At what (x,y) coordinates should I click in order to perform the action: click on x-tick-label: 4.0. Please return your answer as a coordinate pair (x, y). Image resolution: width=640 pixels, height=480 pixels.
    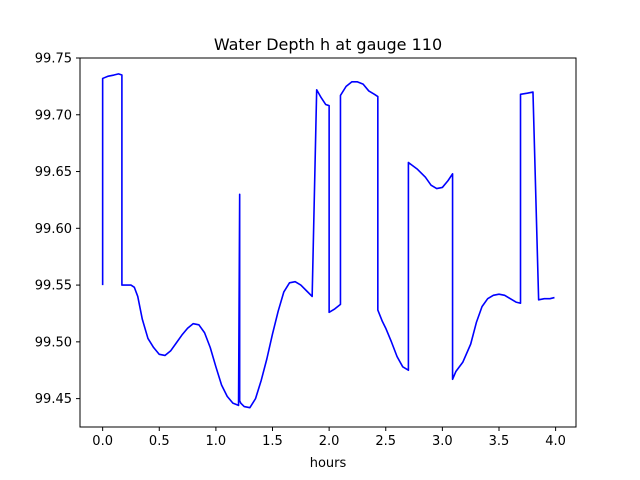
    Looking at the image, I should click on (555, 441).